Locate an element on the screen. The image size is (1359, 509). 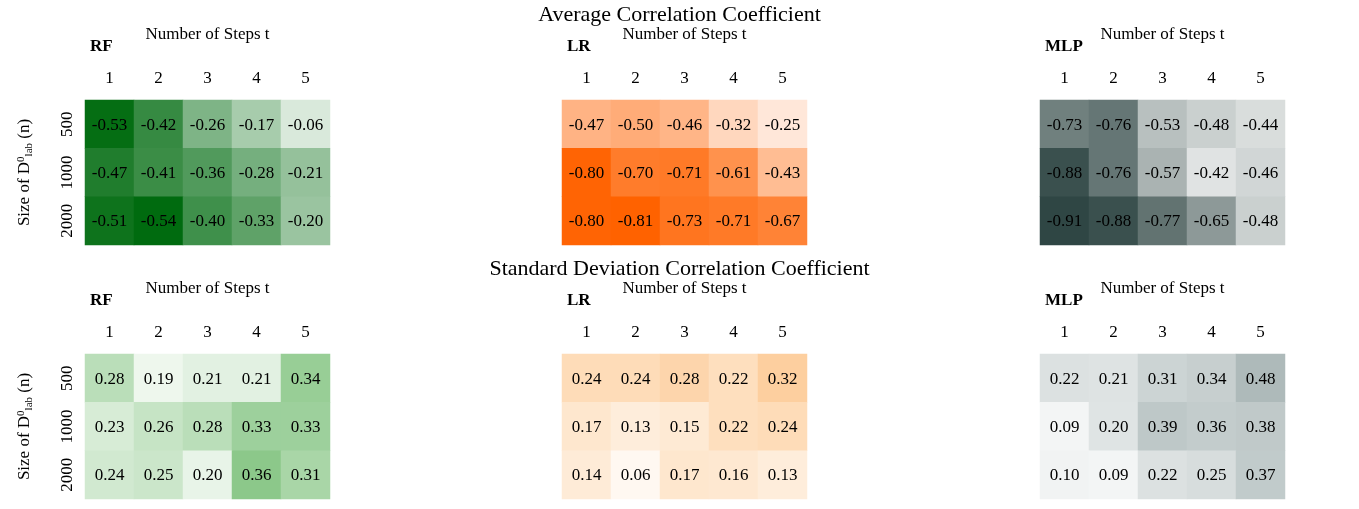
data-label: 0.34 is located at coordinates (305, 378).